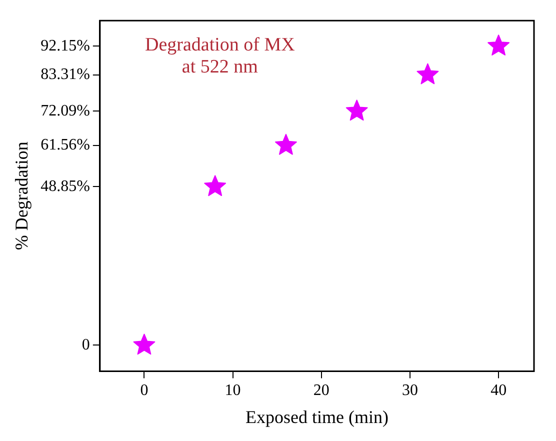 This screenshot has height=441, width=556. What do you see at coordinates (86, 345) in the screenshot?
I see `y-tick-label: 0` at bounding box center [86, 345].